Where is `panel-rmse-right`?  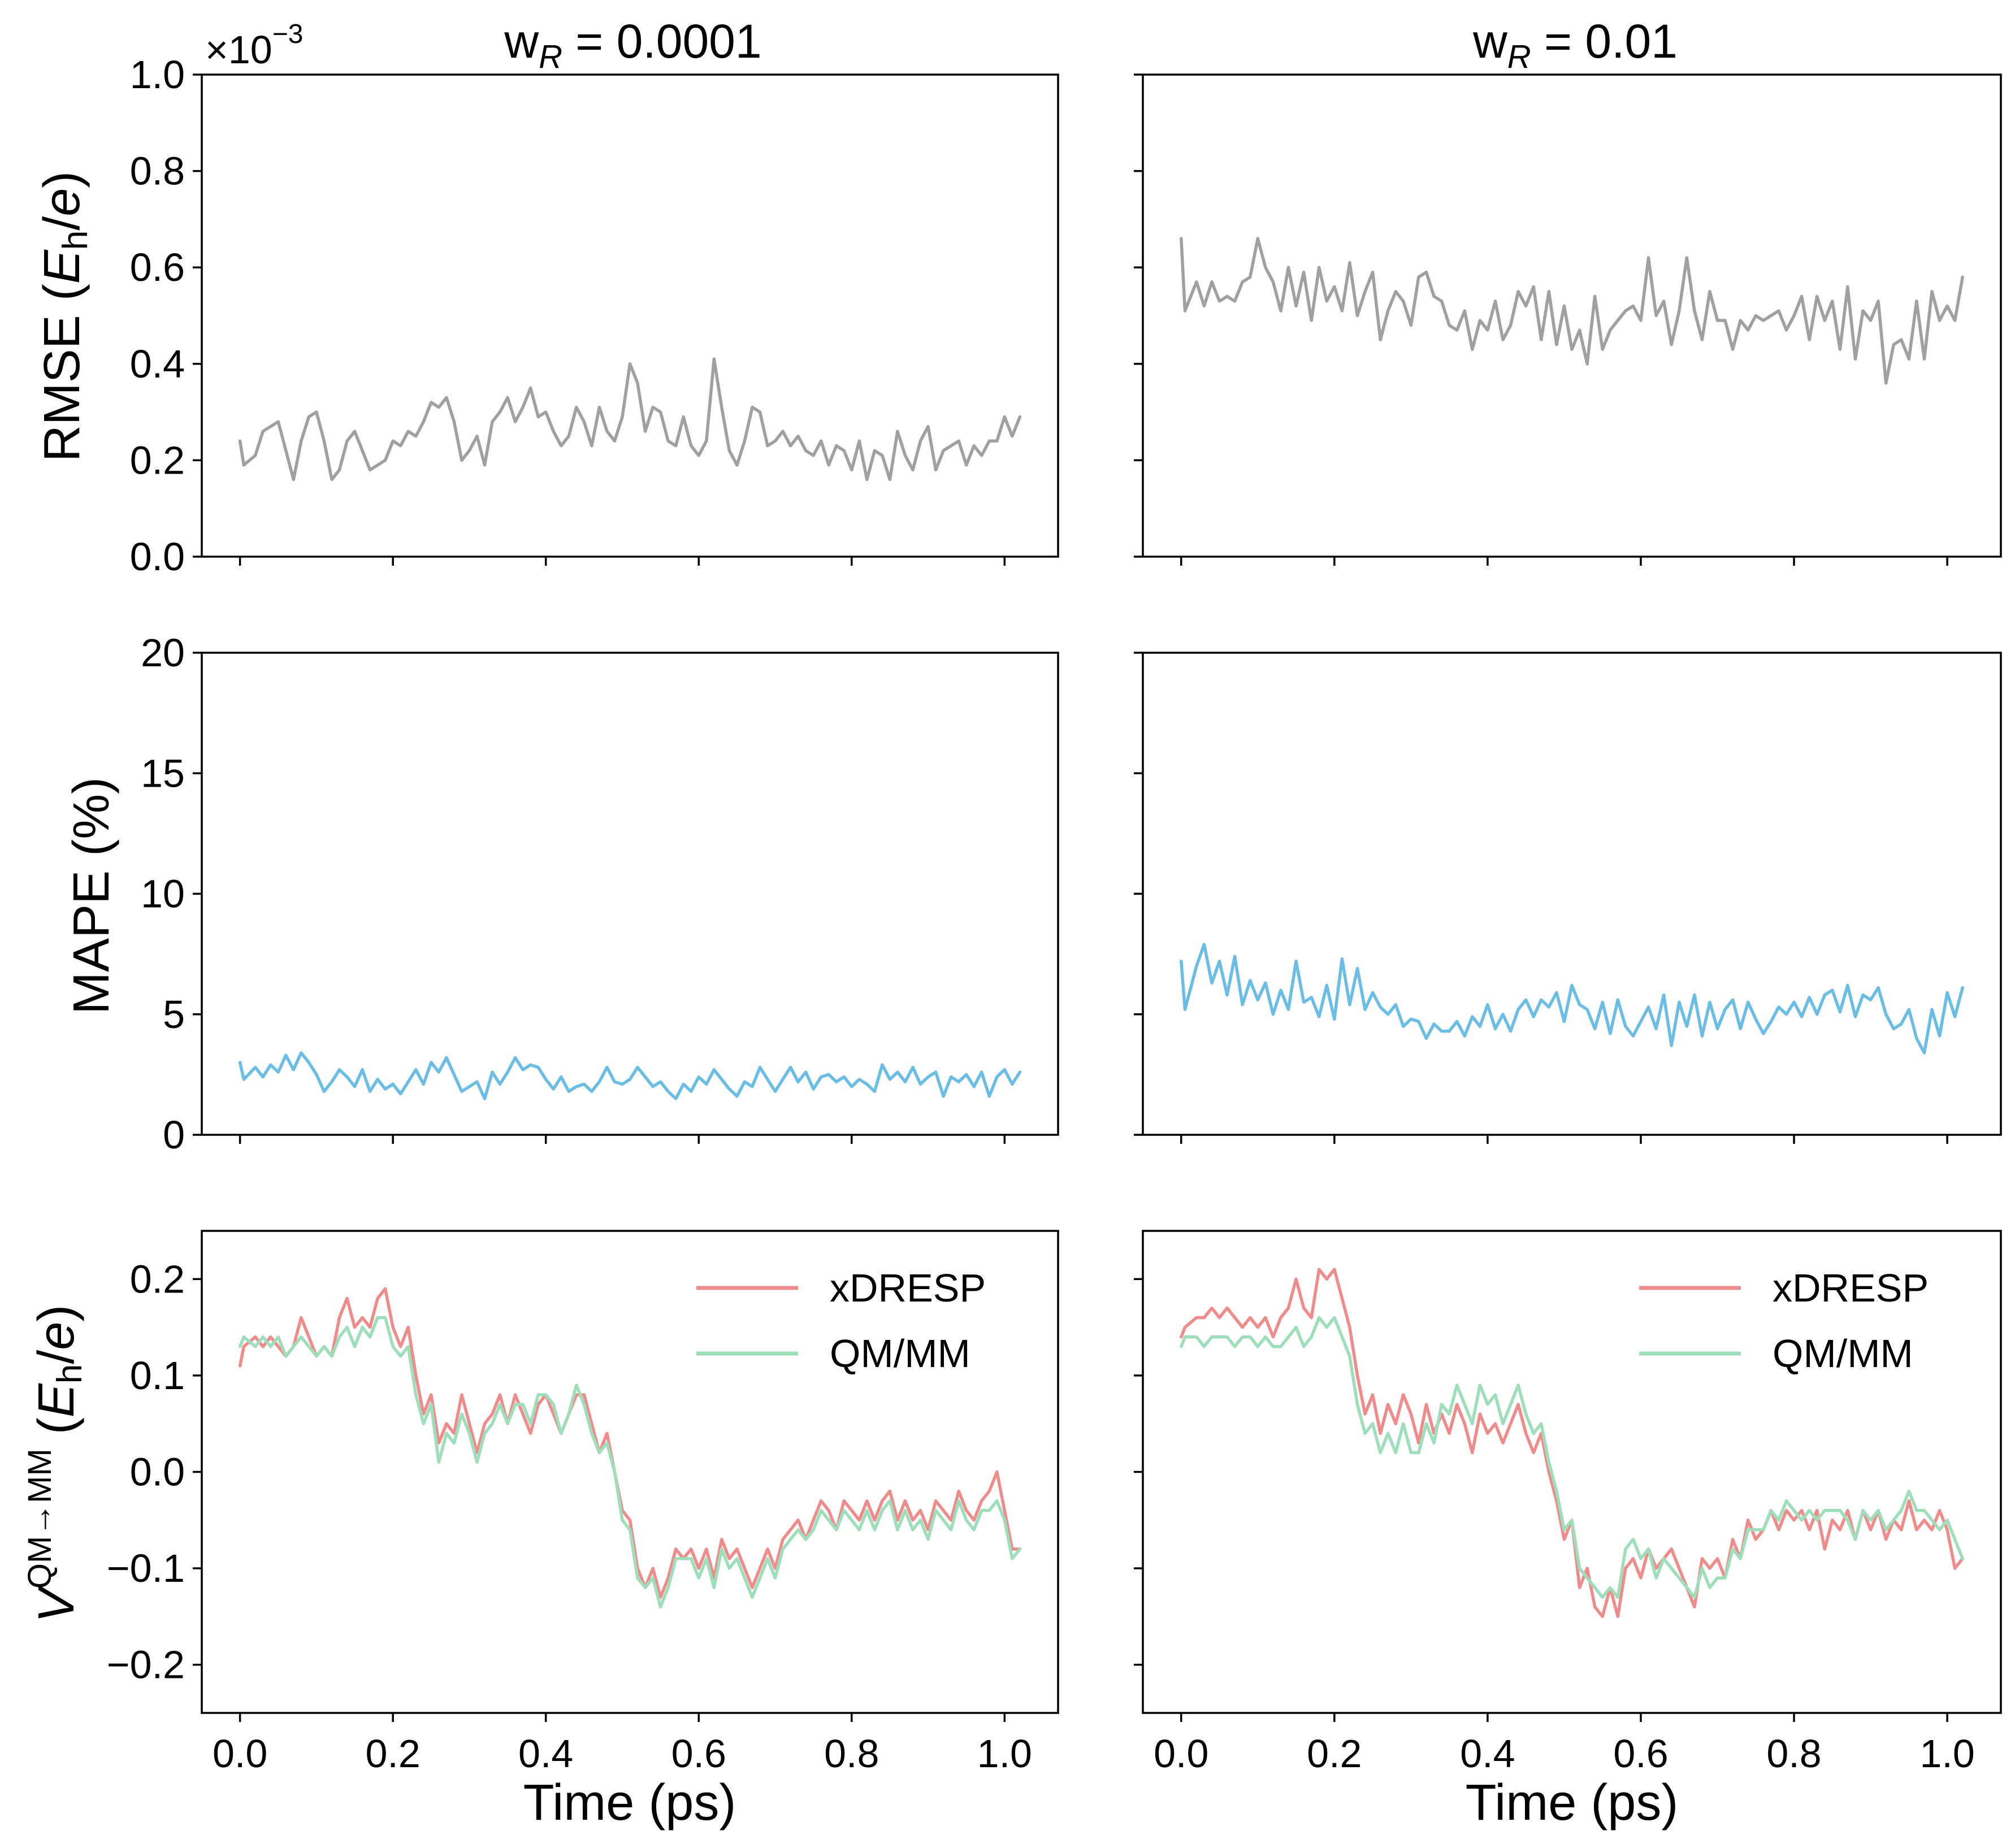 panel-rmse-right is located at coordinates (1568, 319).